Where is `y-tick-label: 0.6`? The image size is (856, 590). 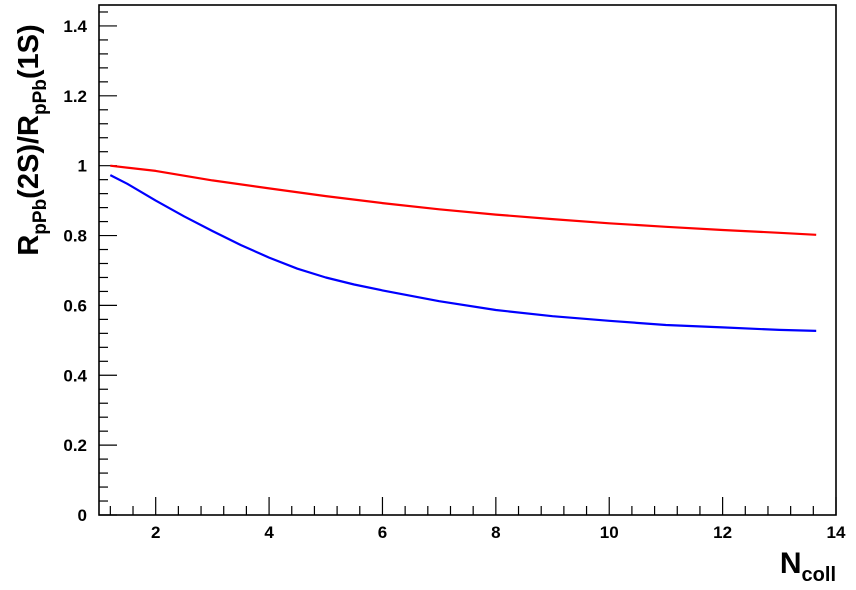 y-tick-label: 0.6 is located at coordinates (75, 305).